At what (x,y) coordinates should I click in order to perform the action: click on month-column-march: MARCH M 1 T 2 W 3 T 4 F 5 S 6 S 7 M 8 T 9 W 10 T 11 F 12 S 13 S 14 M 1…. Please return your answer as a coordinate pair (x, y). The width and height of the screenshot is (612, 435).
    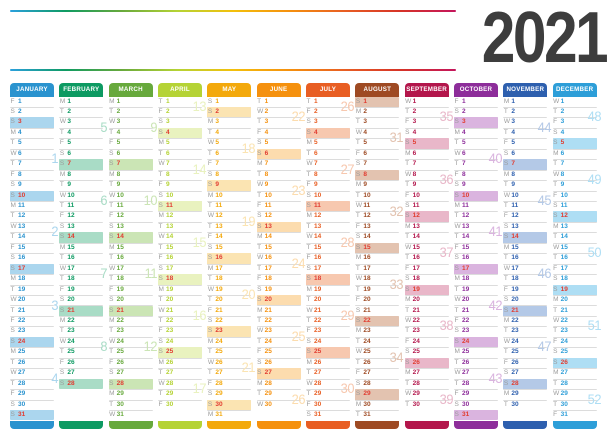
    Looking at the image, I should click on (132, 256).